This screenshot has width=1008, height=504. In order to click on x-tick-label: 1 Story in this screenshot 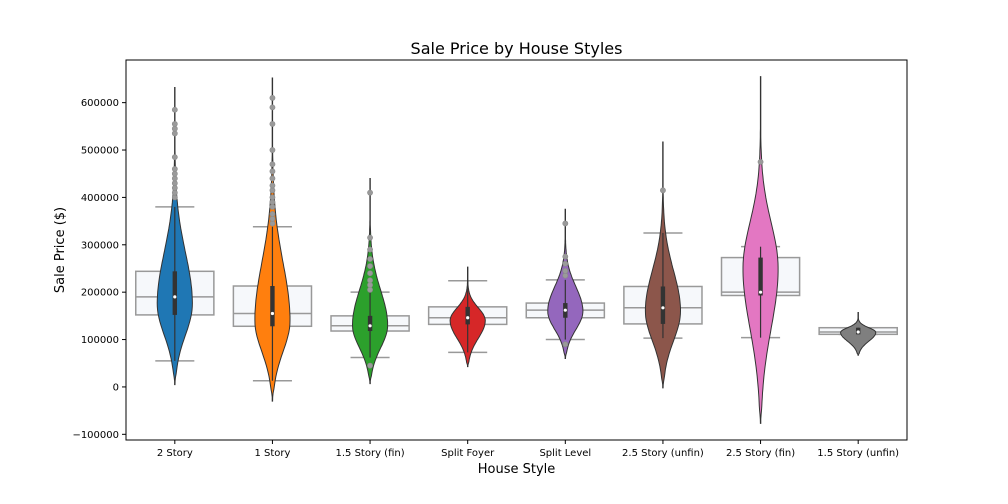, I will do `click(272, 453)`.